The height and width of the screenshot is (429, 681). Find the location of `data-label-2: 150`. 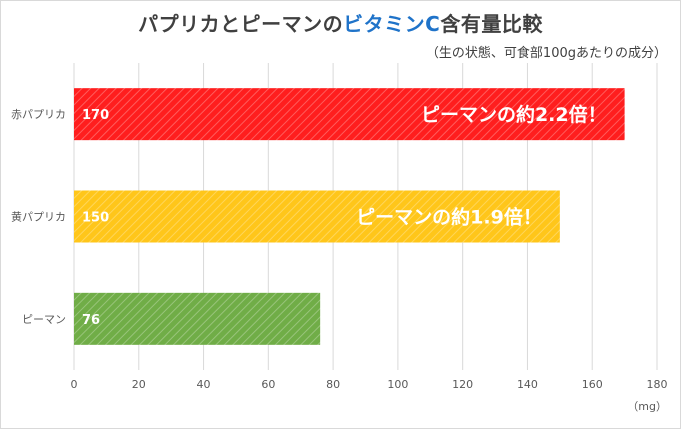

data-label-2: 150 is located at coordinates (95, 218).